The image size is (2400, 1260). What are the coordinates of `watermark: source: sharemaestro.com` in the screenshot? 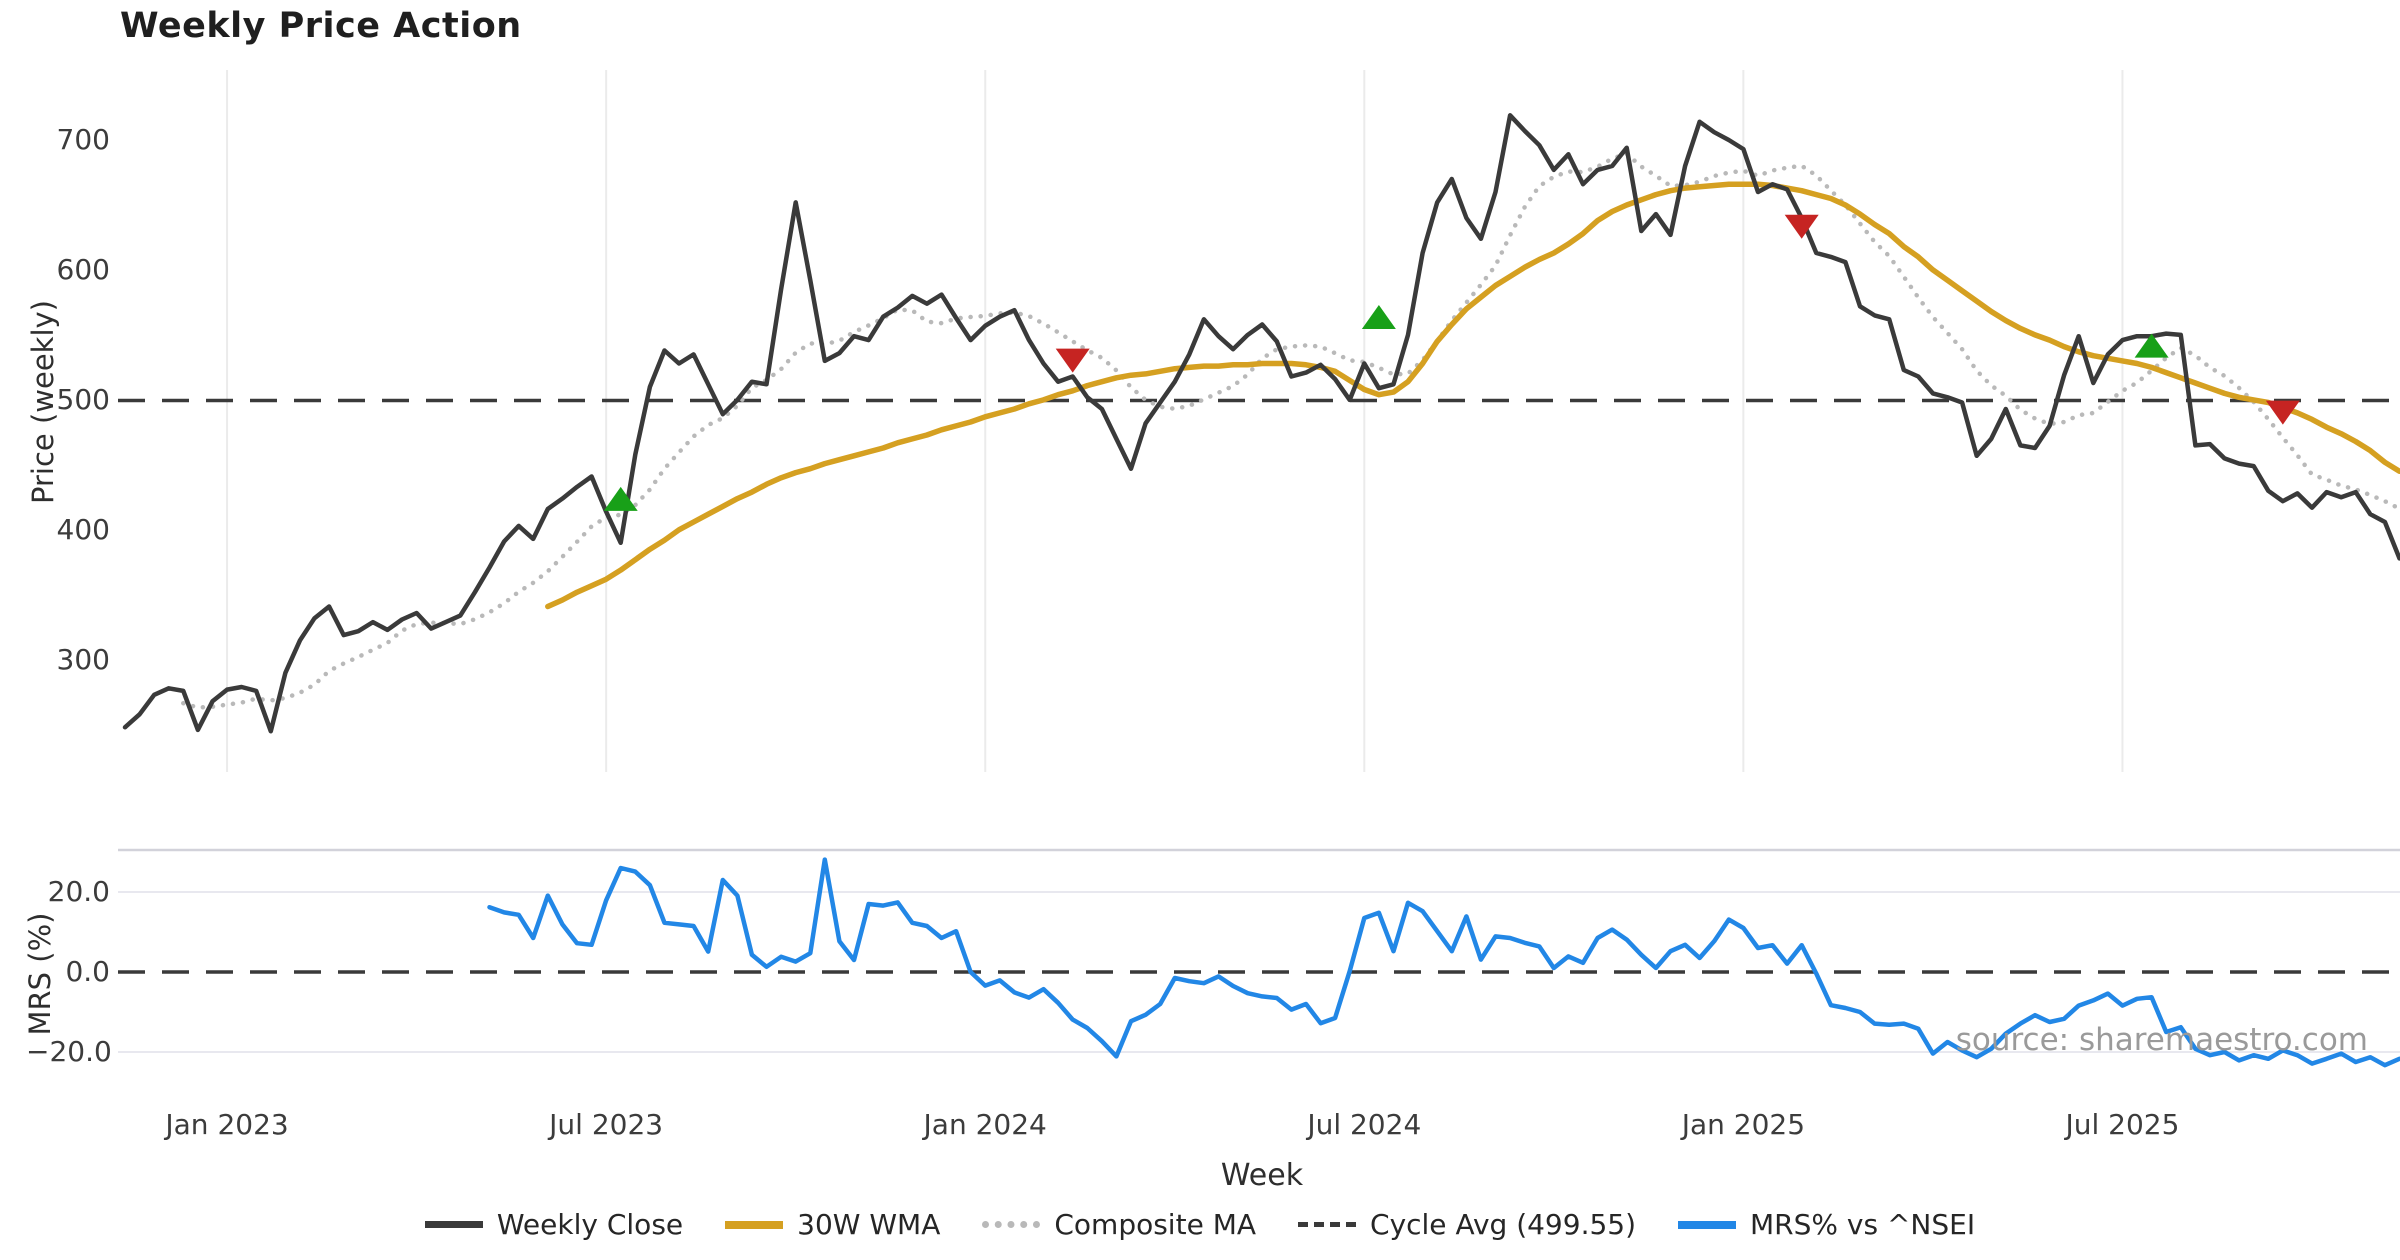 It's located at (2161, 1040).